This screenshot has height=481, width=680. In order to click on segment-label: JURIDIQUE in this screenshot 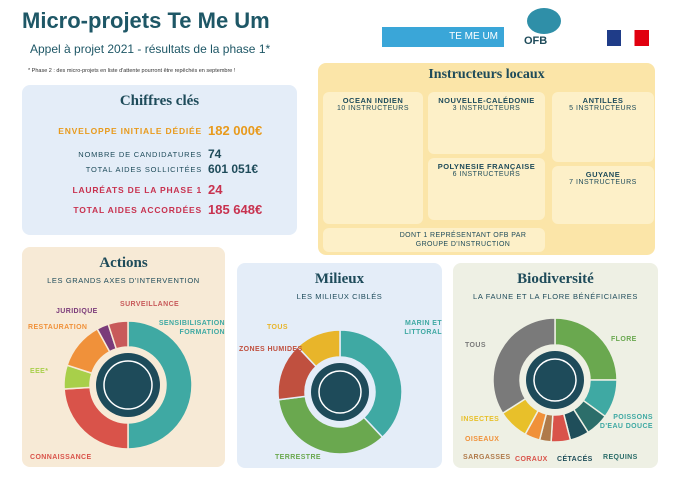, I will do `click(77, 311)`.